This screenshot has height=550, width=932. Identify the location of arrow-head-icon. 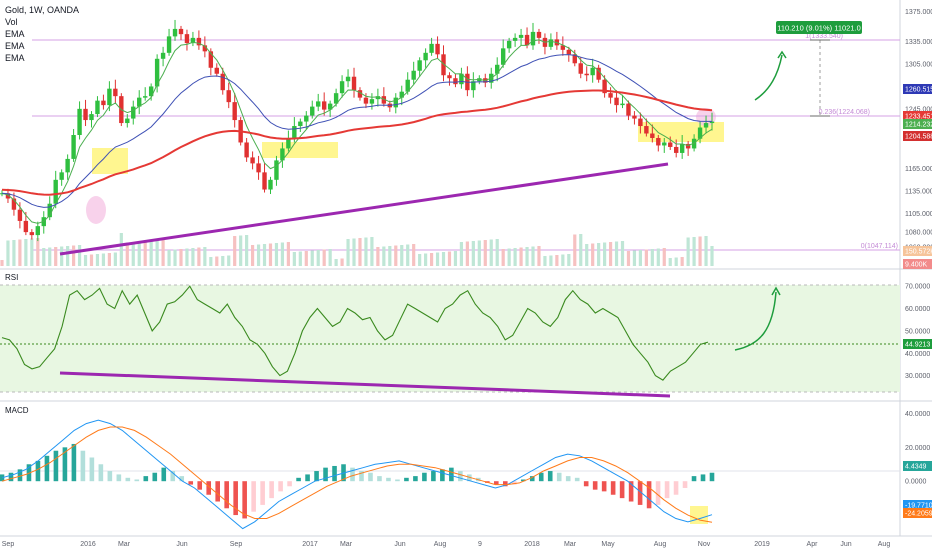
(776, 291).